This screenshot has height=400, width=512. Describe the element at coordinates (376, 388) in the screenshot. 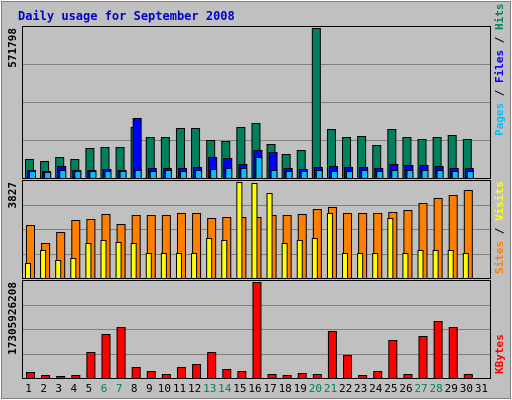

I see `x-tick-label: 24` at that location.